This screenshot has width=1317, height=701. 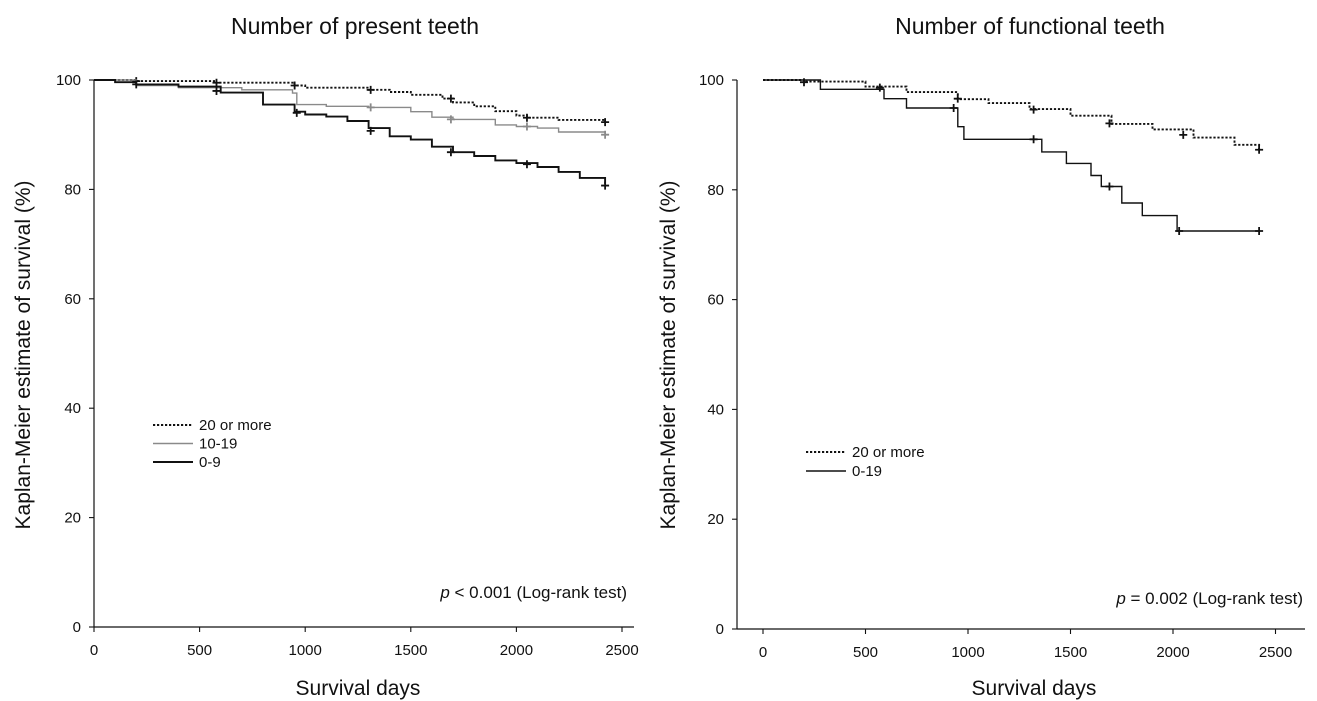 I want to click on legend: 20 or more 10-190-9, so click(x=212, y=444).